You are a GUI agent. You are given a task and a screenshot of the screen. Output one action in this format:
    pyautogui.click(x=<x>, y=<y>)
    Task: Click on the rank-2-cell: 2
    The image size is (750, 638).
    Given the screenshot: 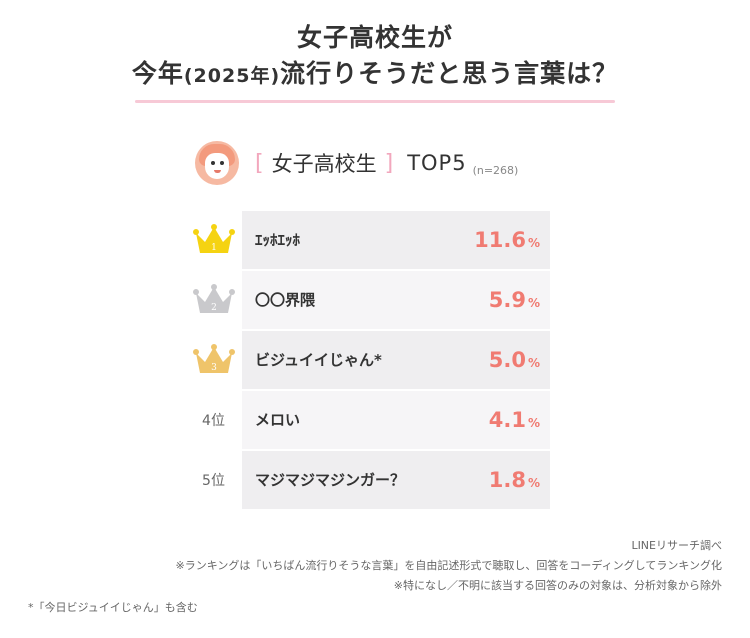 What is the action you would take?
    pyautogui.click(x=213, y=300)
    